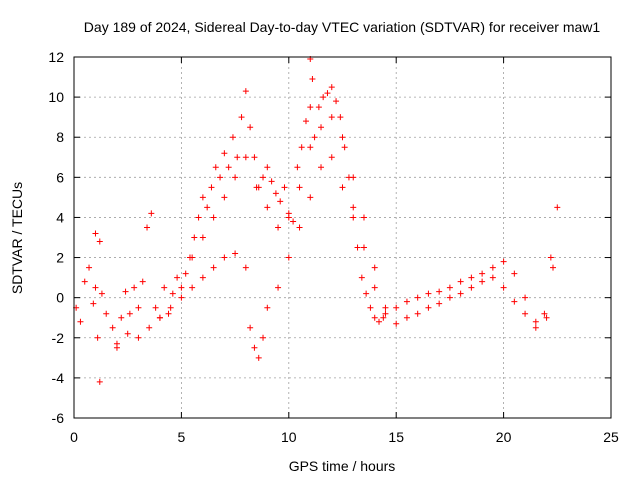  What do you see at coordinates (56, 97) in the screenshot?
I see `y-tick-label: 10` at bounding box center [56, 97].